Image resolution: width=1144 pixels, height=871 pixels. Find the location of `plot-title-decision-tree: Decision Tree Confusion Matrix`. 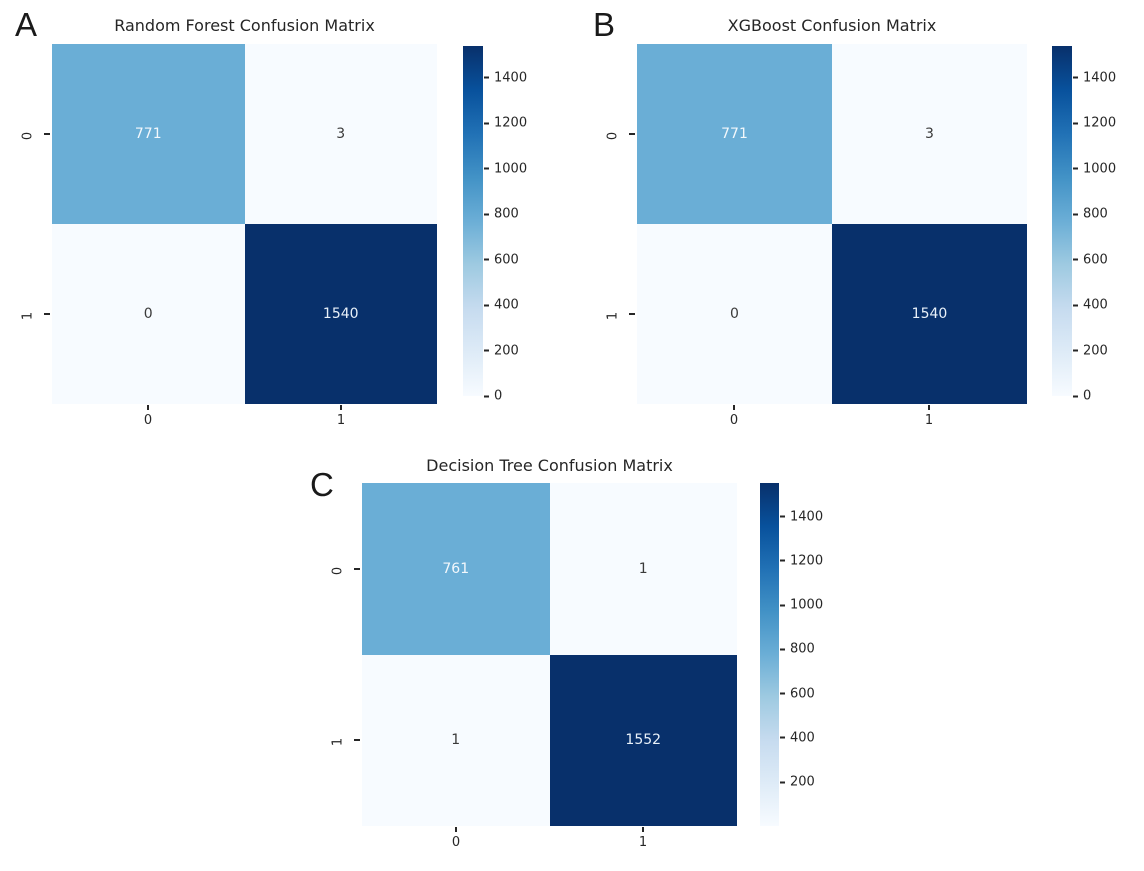

plot-title-decision-tree: Decision Tree Confusion Matrix is located at coordinates (549, 465).